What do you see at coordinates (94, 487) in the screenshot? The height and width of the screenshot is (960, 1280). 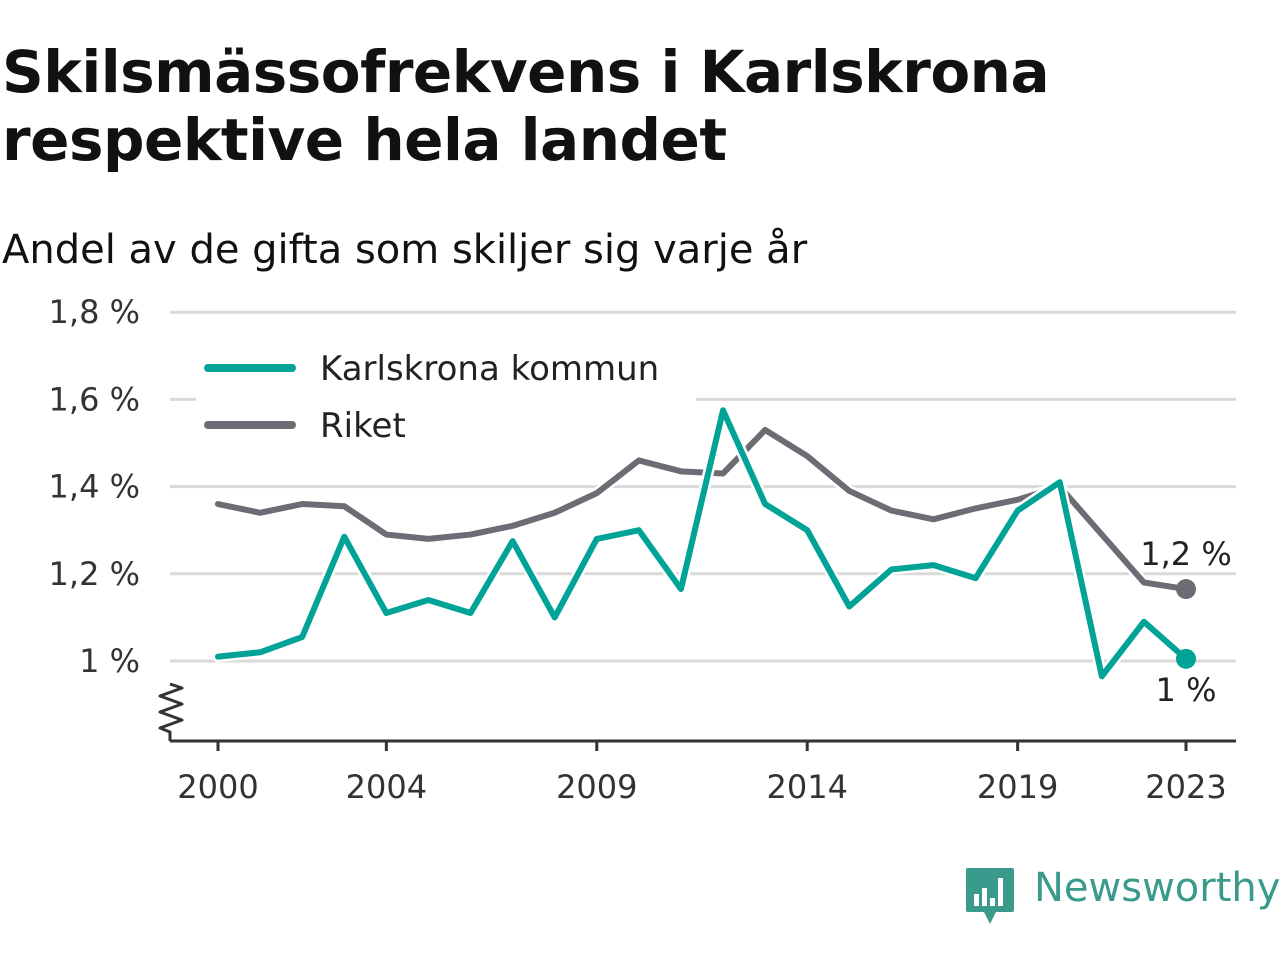 I see `y-tick-label: 1,4 %` at bounding box center [94, 487].